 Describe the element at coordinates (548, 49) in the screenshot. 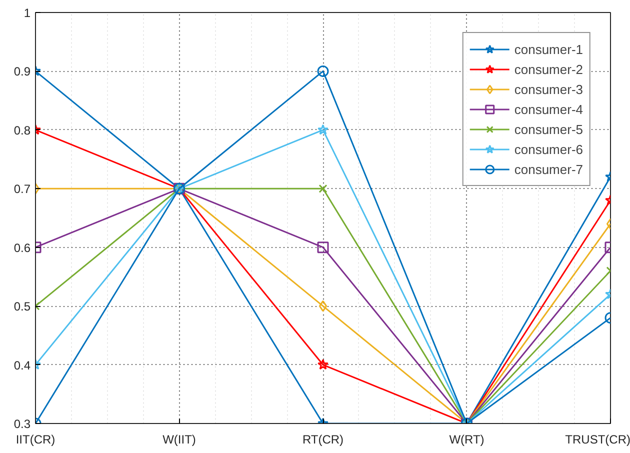

I see `legend-label: consumer-1` at that location.